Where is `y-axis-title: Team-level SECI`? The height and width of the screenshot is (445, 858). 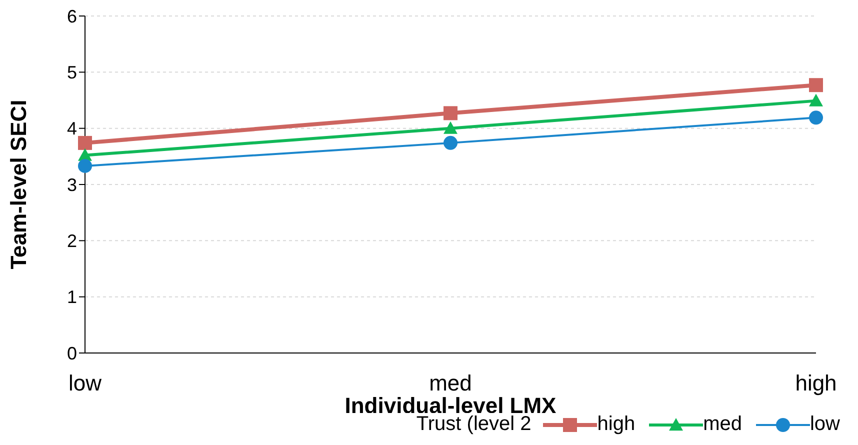
y-axis-title: Team-level SECI is located at coordinates (18, 185).